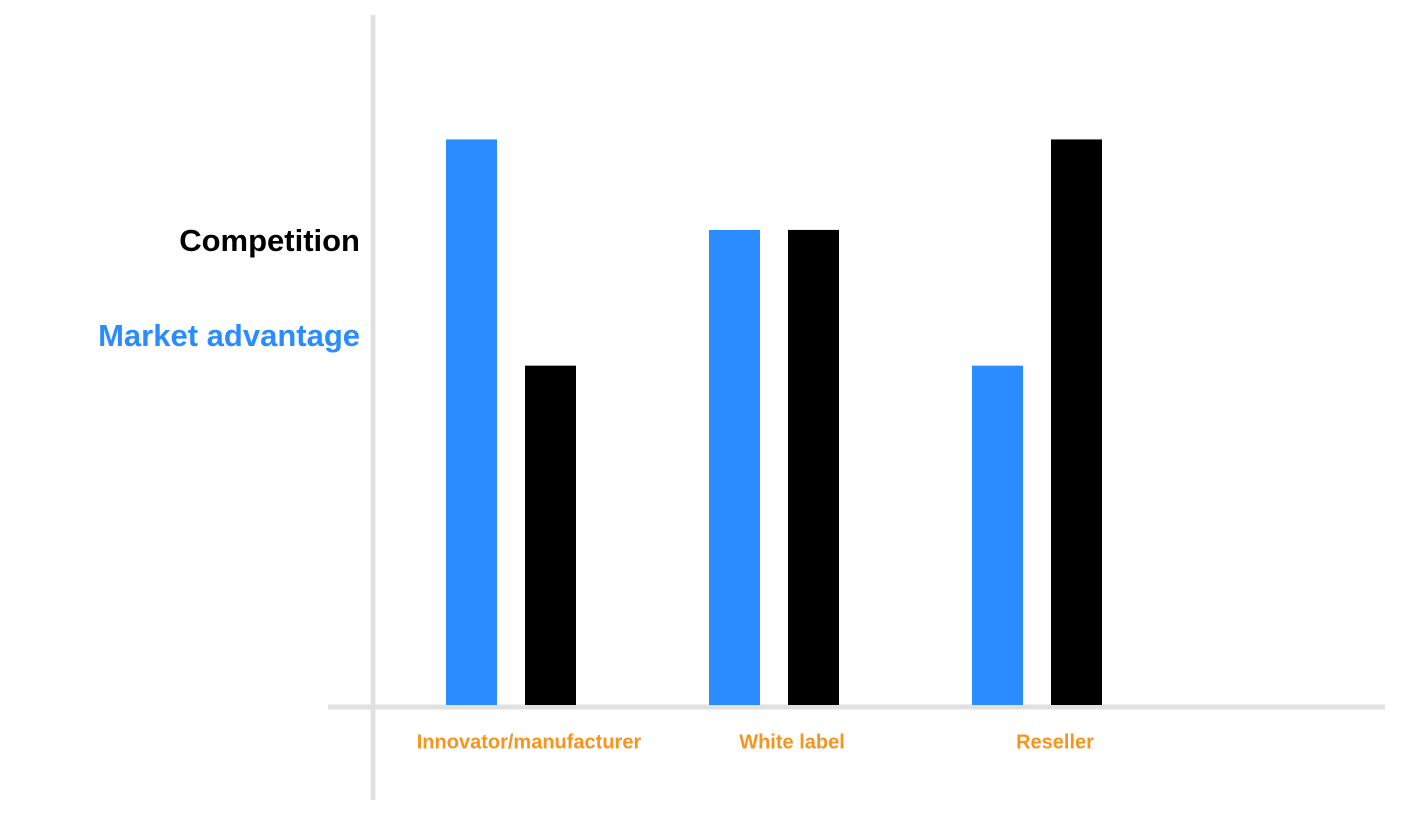  Describe the element at coordinates (1055, 742) in the screenshot. I see `x-tick-label: Reseller` at that location.